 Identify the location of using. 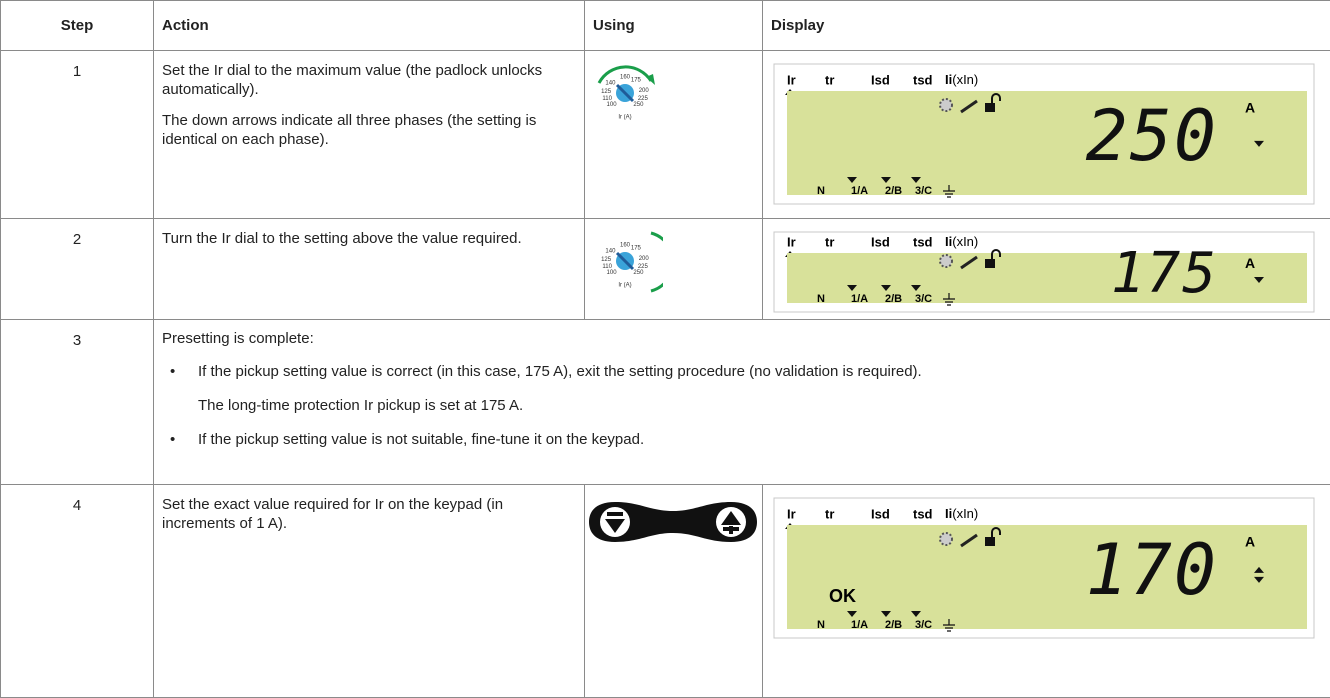
(674, 591).